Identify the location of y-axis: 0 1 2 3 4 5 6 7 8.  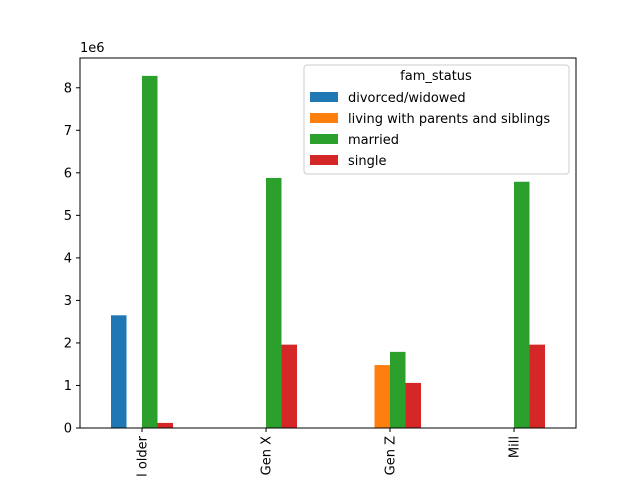
(72, 259).